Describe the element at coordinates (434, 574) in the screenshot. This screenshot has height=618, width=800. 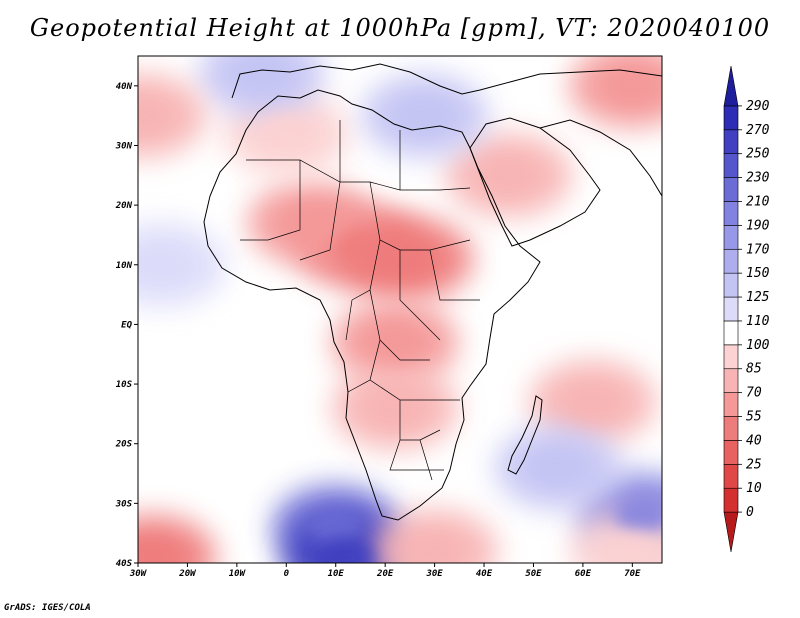
I see `x-tick-label: 30E` at that location.